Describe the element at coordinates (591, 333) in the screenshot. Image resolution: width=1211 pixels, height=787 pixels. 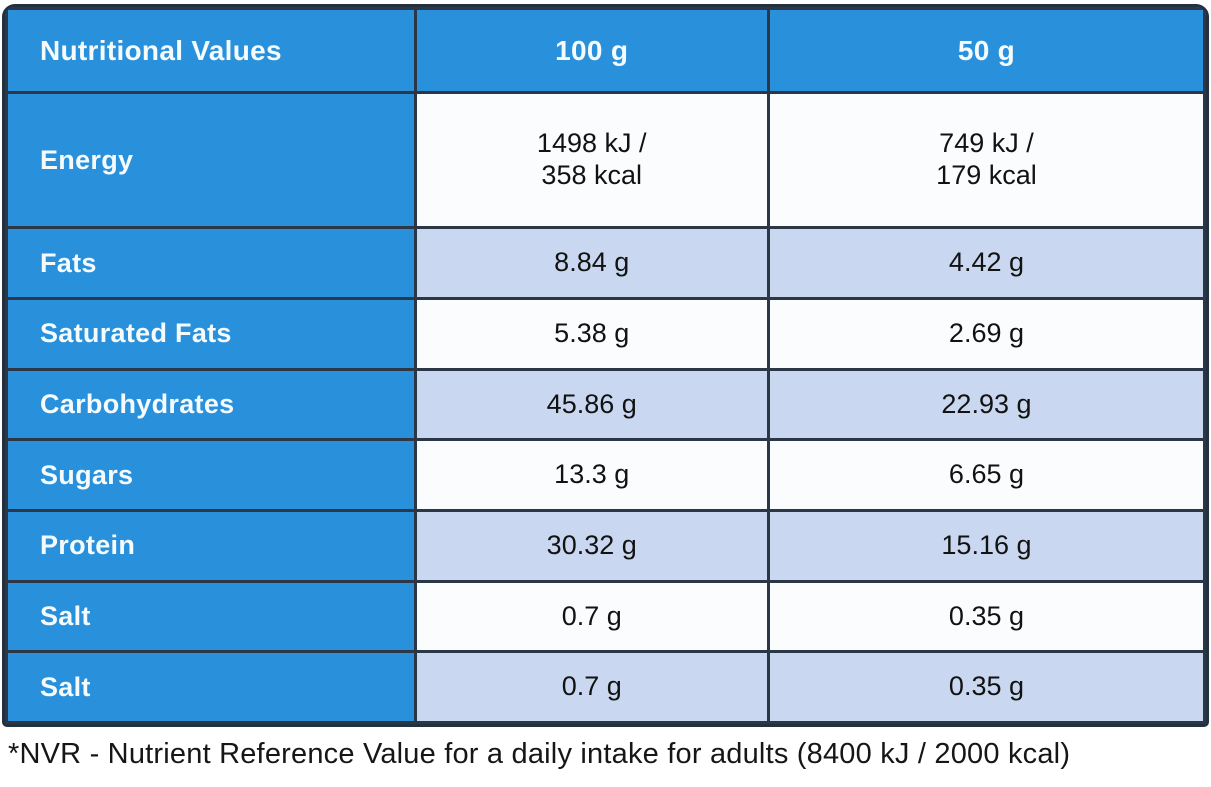
I see `value-100g-cell: 5.38 g` at that location.